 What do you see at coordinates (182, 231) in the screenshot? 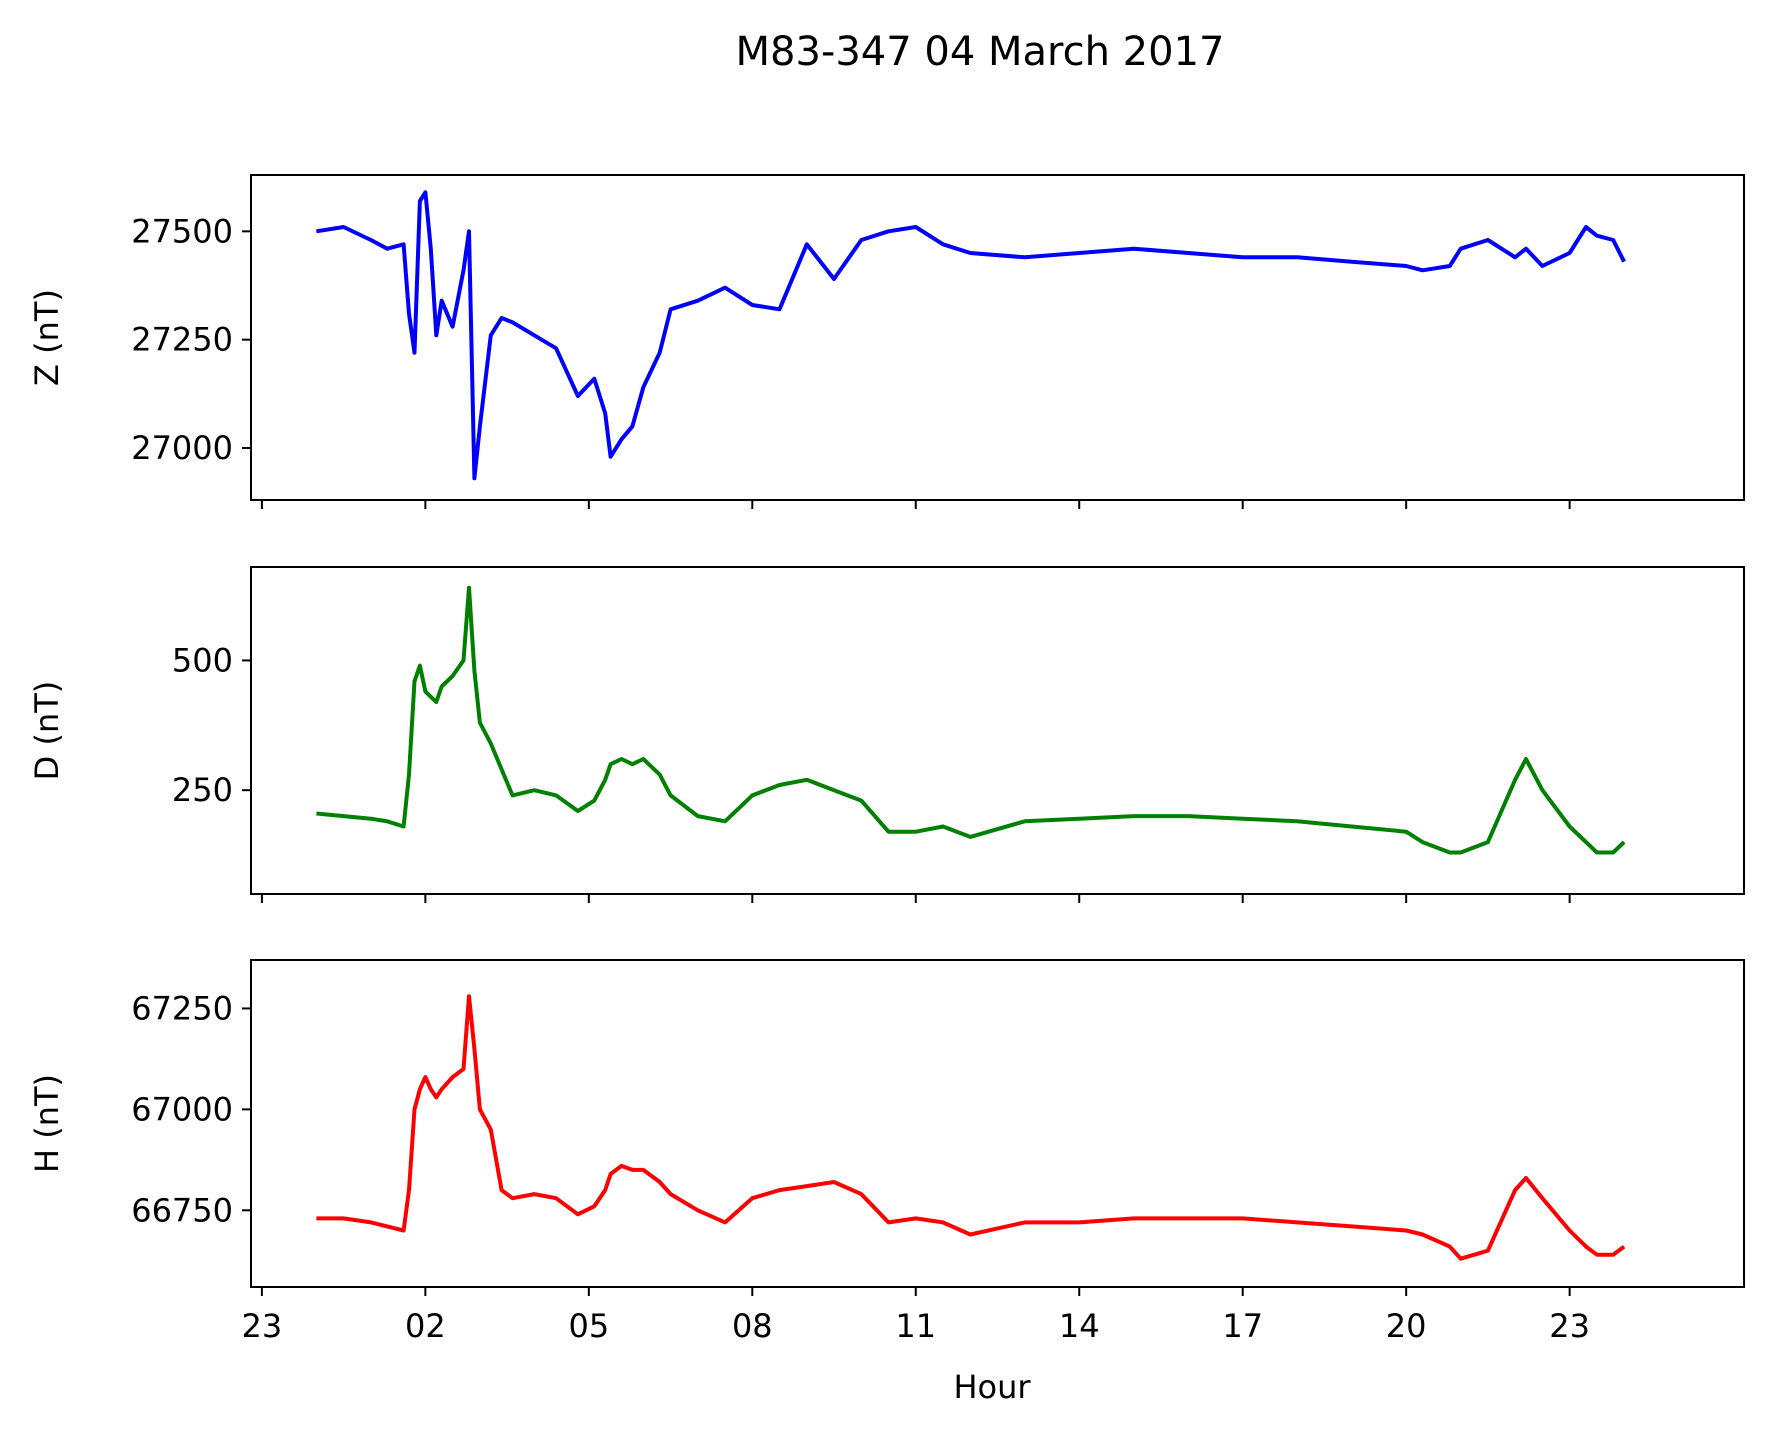
I see `y-tick-label: 27500` at bounding box center [182, 231].